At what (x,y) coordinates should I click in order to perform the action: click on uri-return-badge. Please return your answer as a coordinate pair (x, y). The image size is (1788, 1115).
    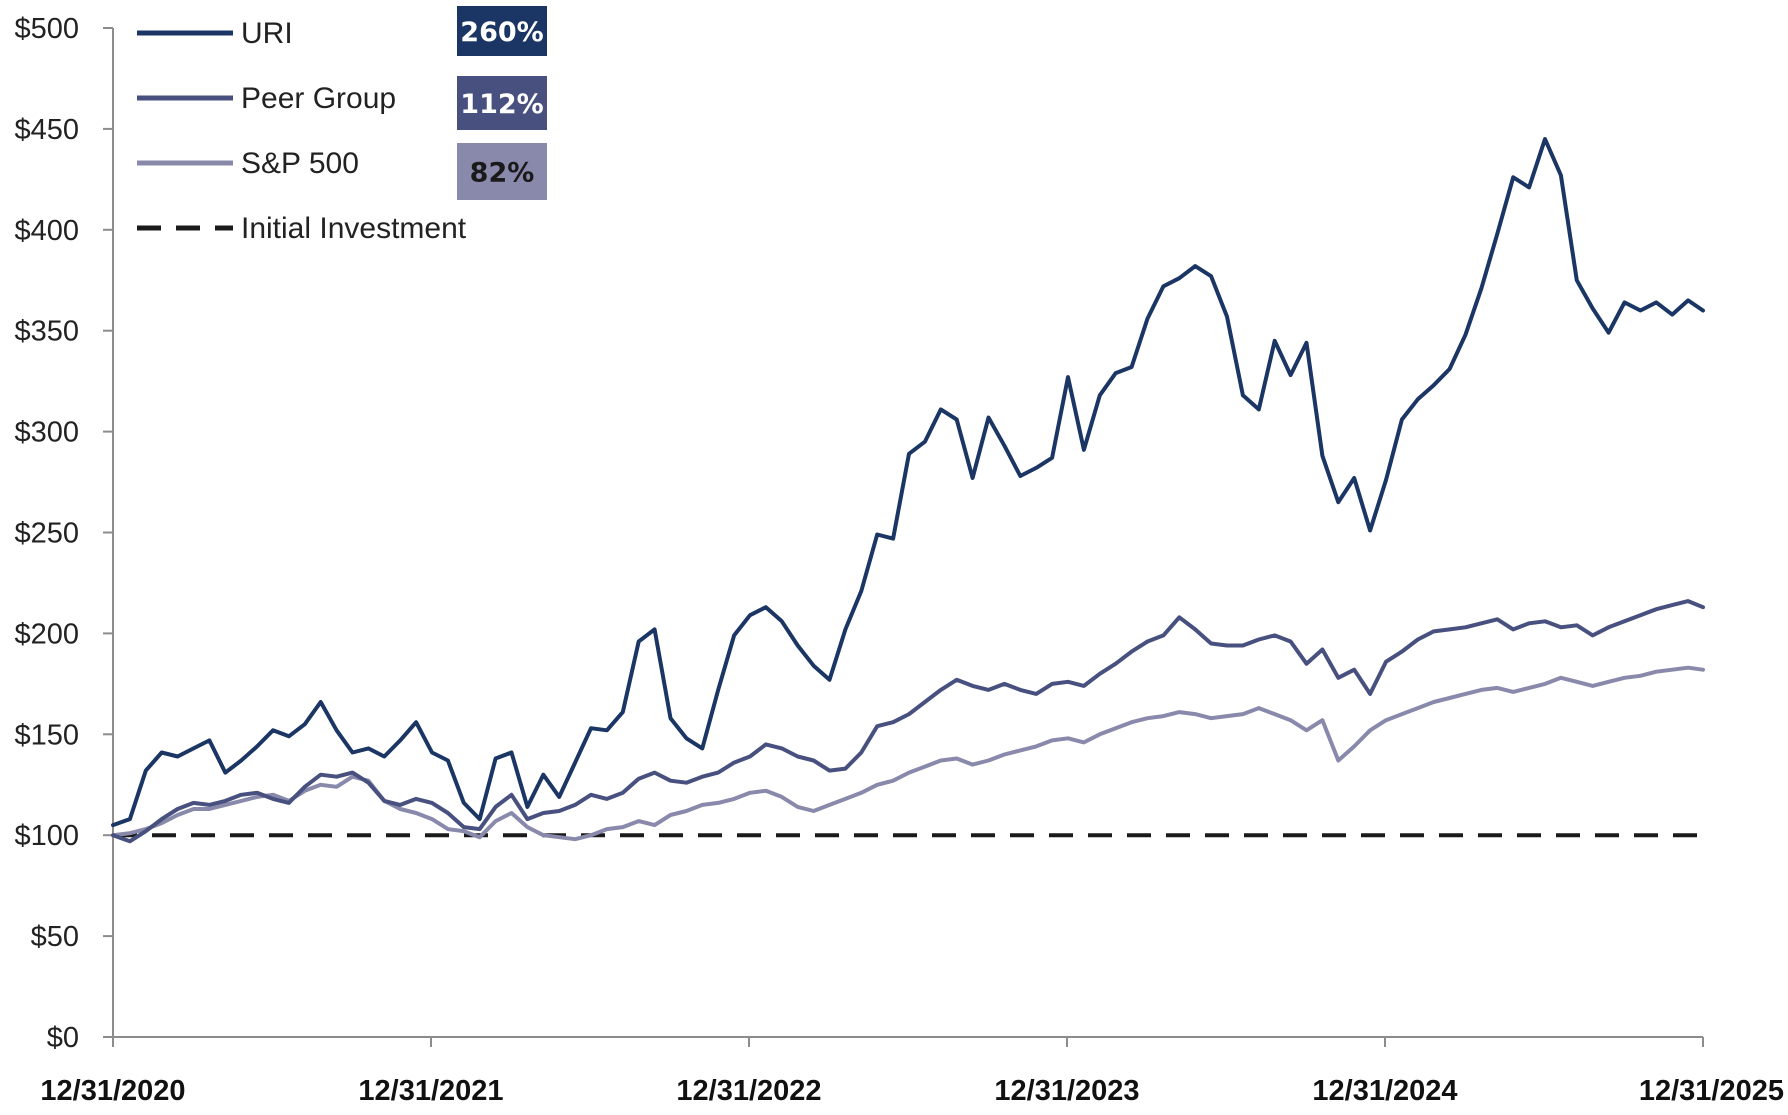
    Looking at the image, I should click on (502, 31).